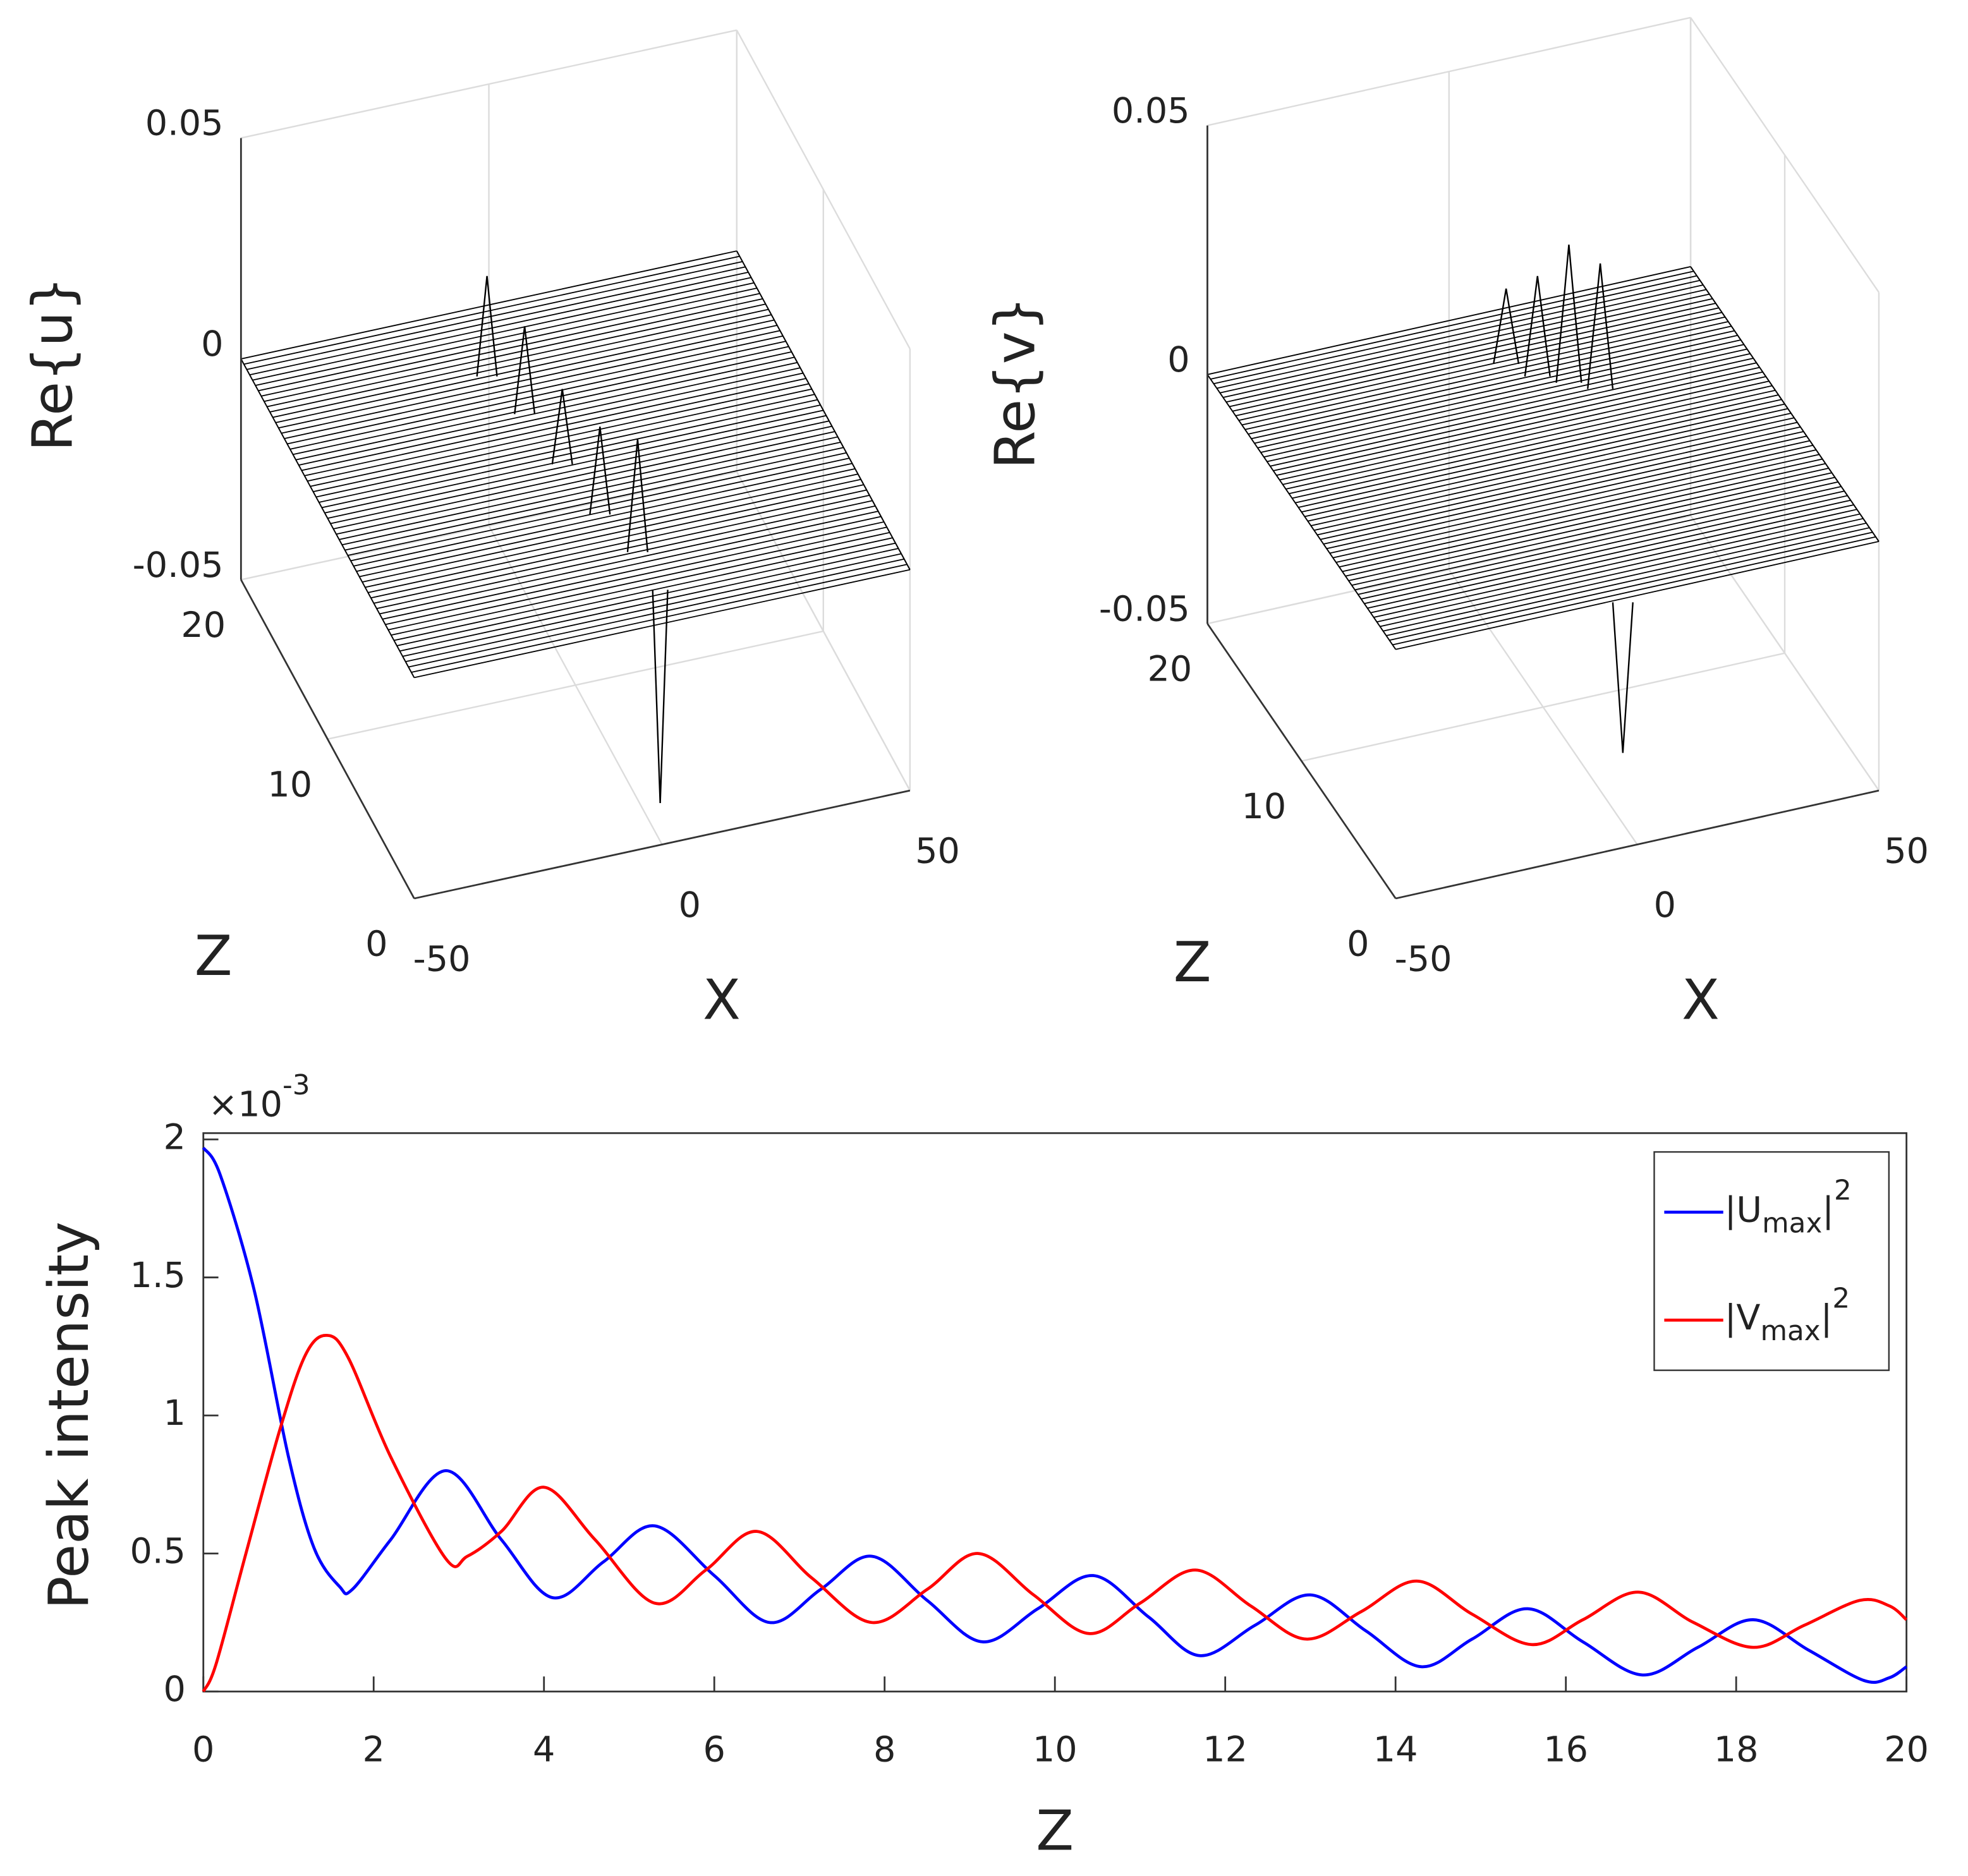  Describe the element at coordinates (1771, 1261) in the screenshot. I see `legend-box` at that location.